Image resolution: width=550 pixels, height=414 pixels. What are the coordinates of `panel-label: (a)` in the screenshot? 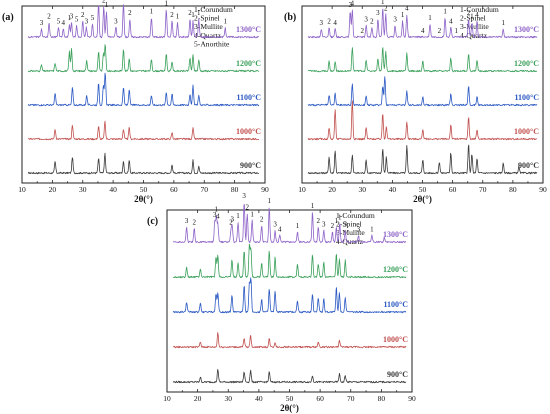 It's located at (8, 17).